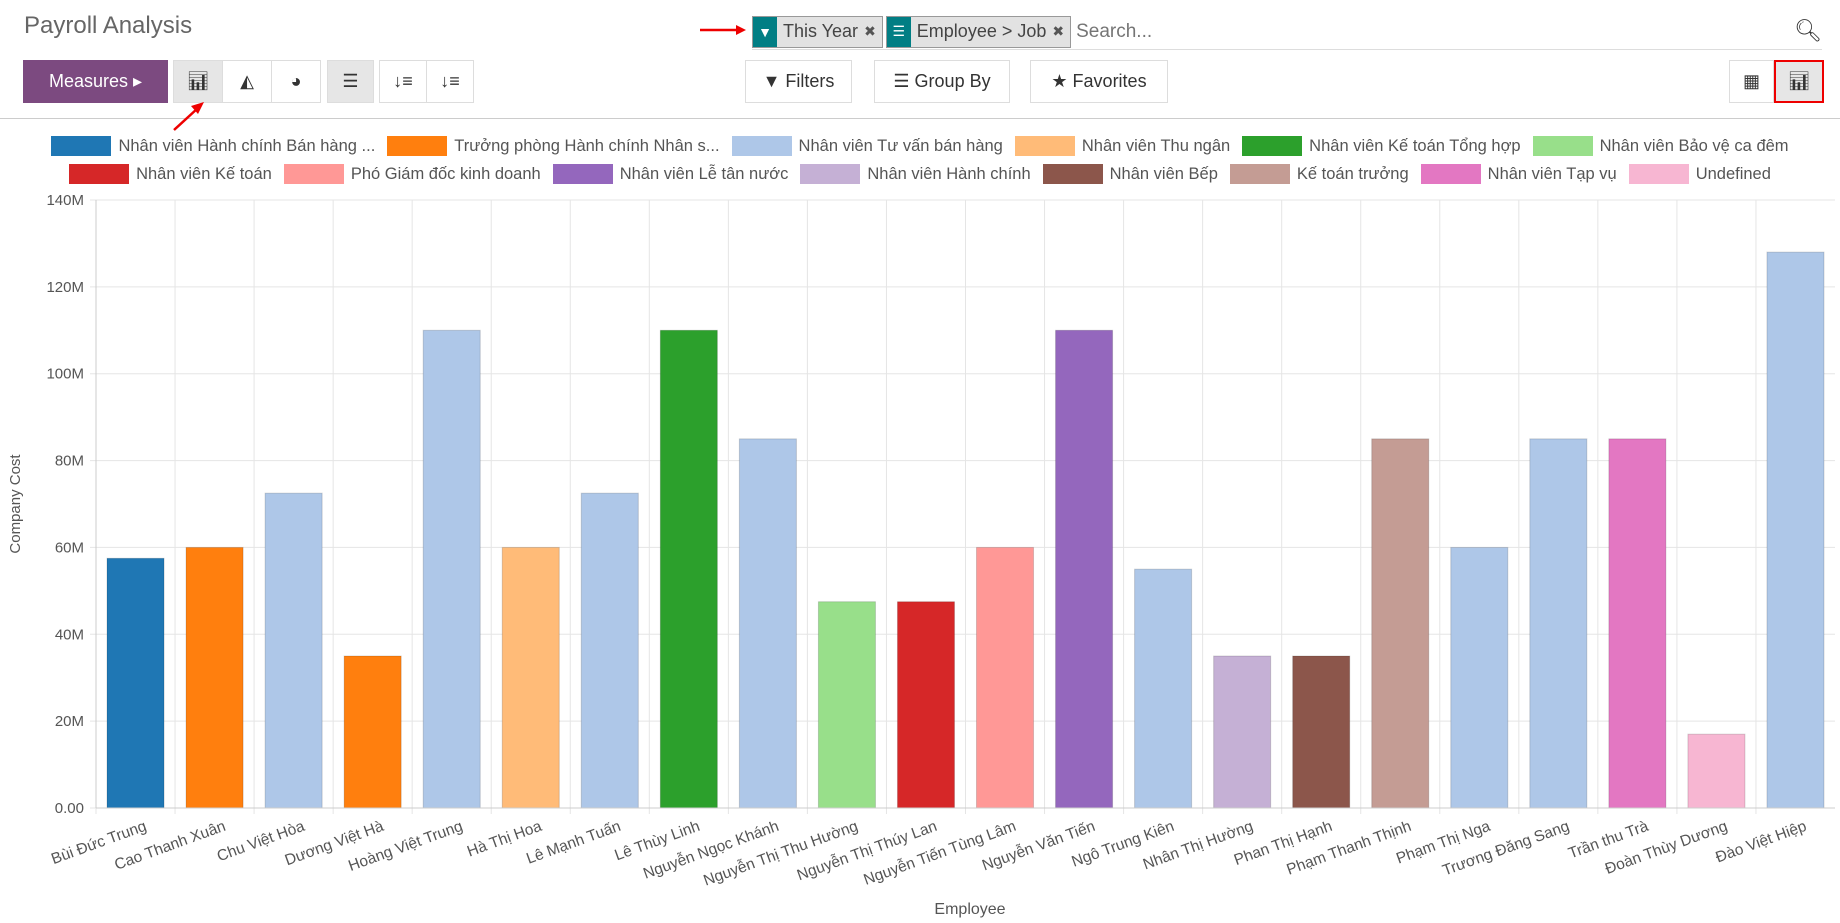 Image resolution: width=1840 pixels, height=923 pixels. Describe the element at coordinates (952, 81) in the screenshot. I see `group-by-label: Group By` at that location.